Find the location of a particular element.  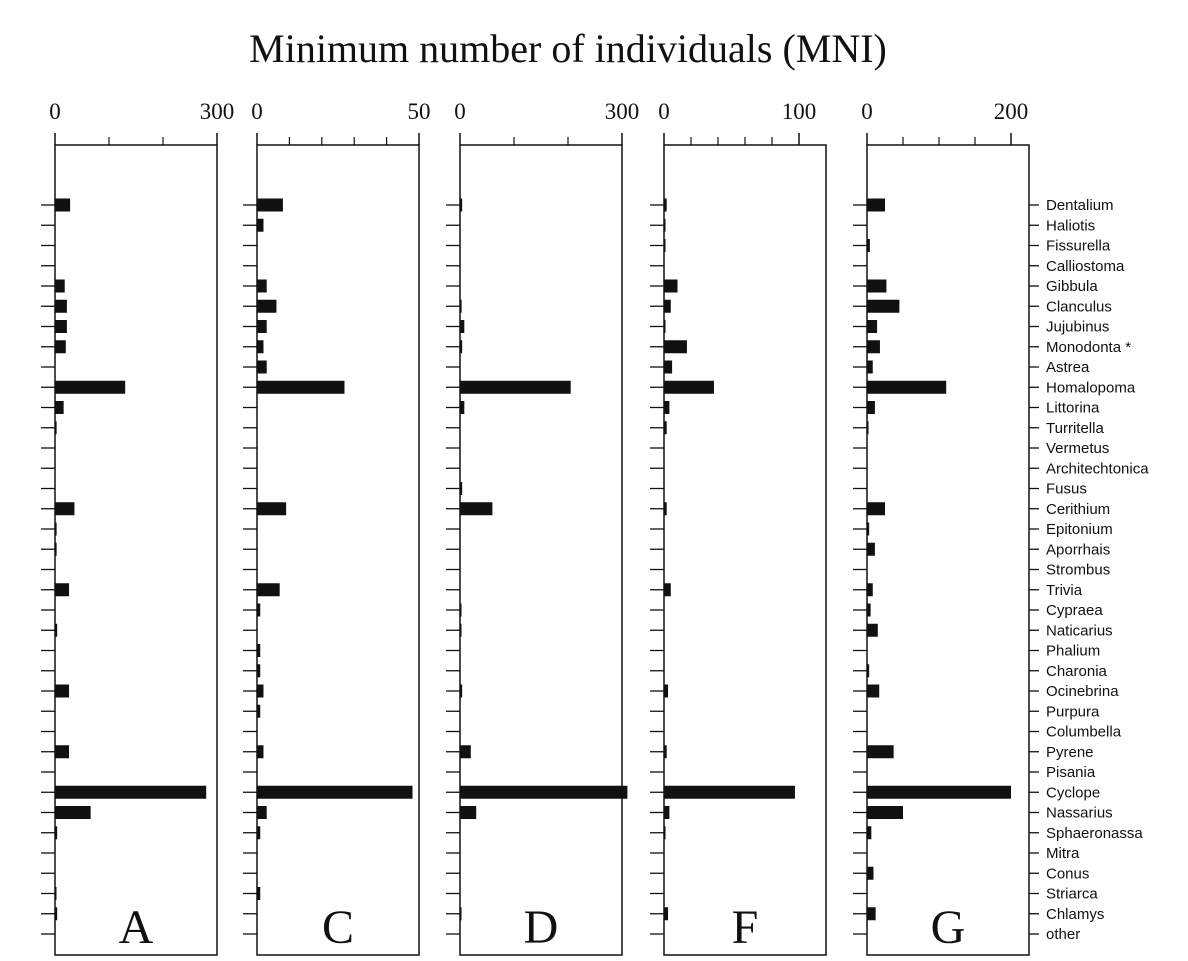

bar-g-cerithium is located at coordinates (876, 509).